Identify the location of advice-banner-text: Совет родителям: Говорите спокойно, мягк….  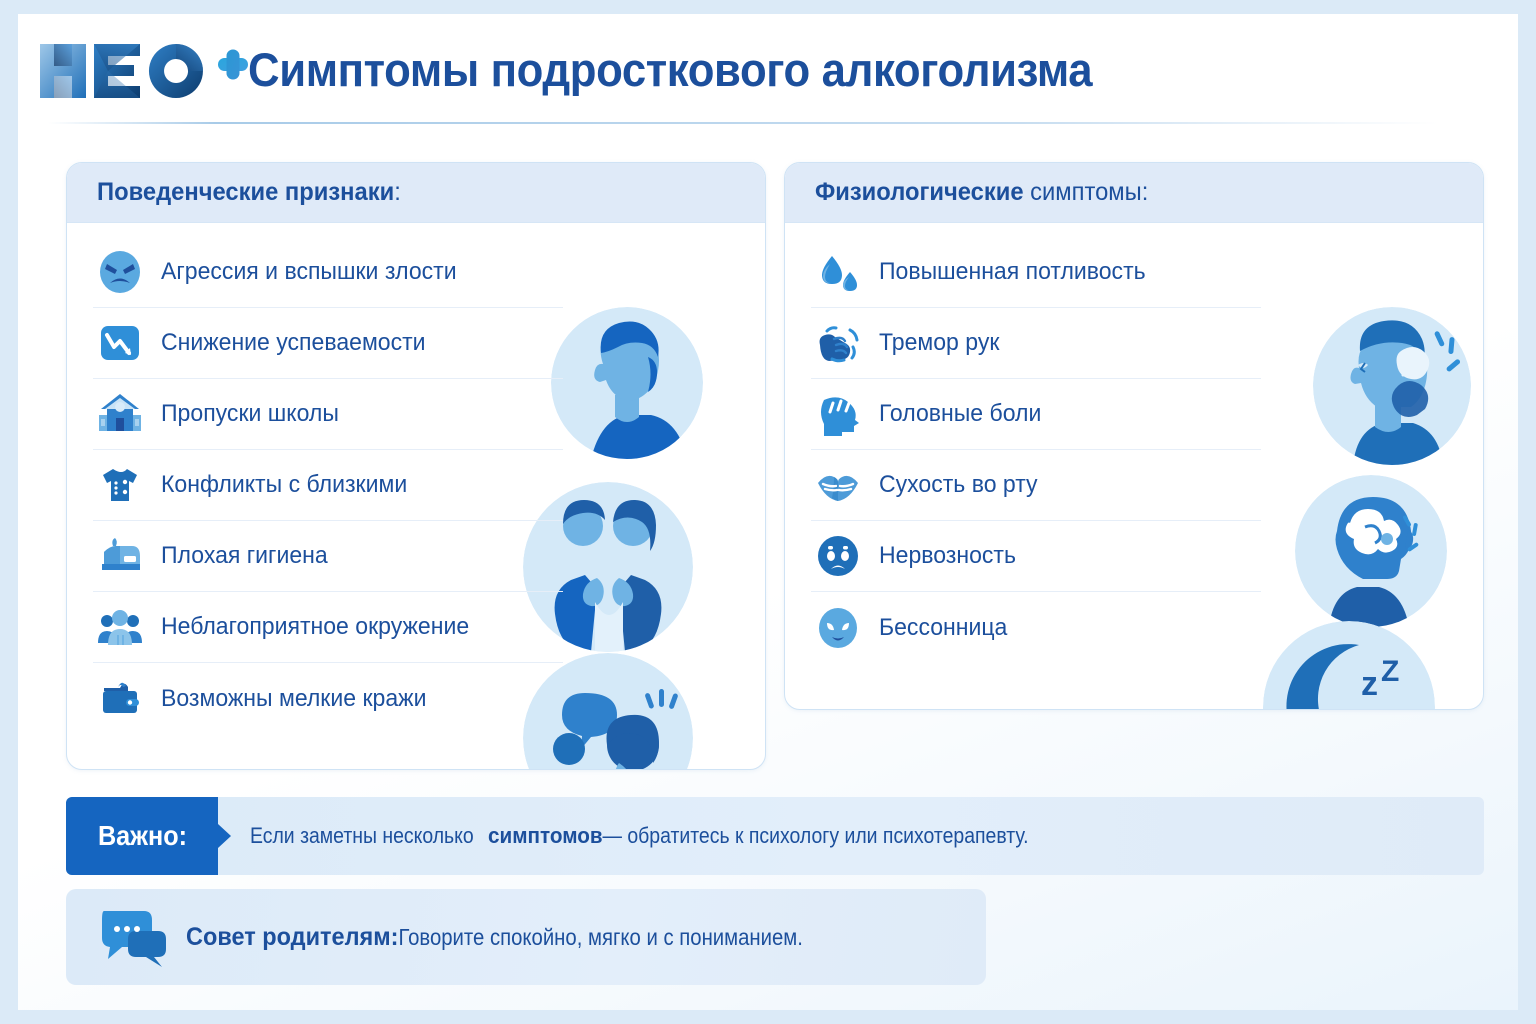
(528, 937).